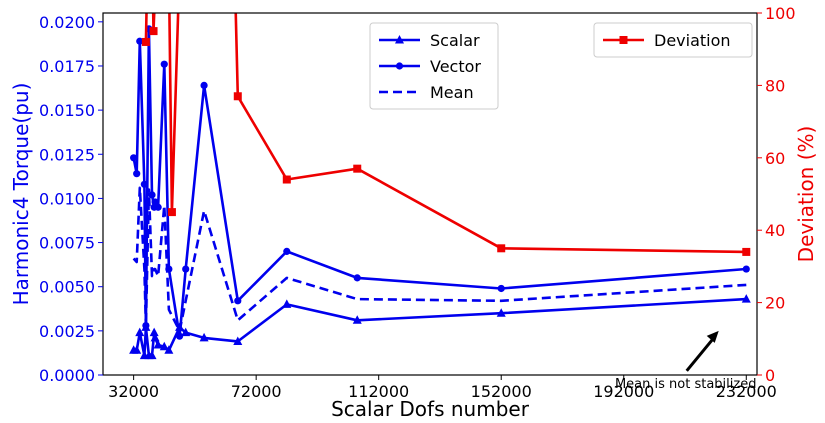 This screenshot has height=423, width=825. What do you see at coordinates (67, 110) in the screenshot?
I see `y-left-tick-label: 0.0150` at bounding box center [67, 110].